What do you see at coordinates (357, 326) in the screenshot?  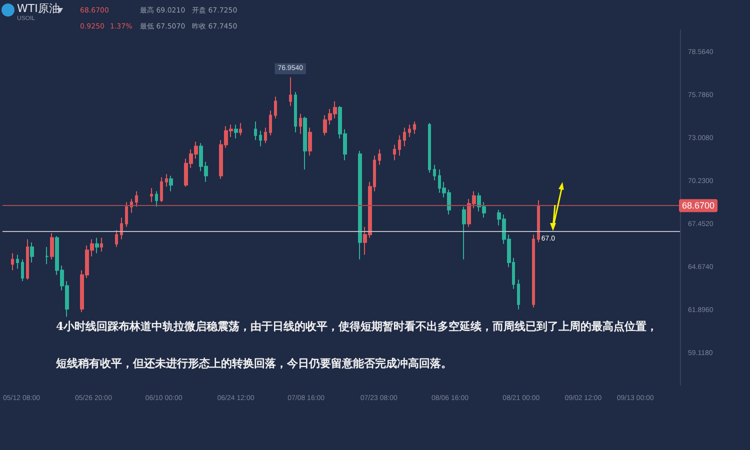 I see `annotation: 4小时线回踩布林道中轨拉微启稳震荡，由于日线的收平，使得短期暂时看不出多空延续，而周线已到了上周的最高点位置，` at bounding box center [357, 326].